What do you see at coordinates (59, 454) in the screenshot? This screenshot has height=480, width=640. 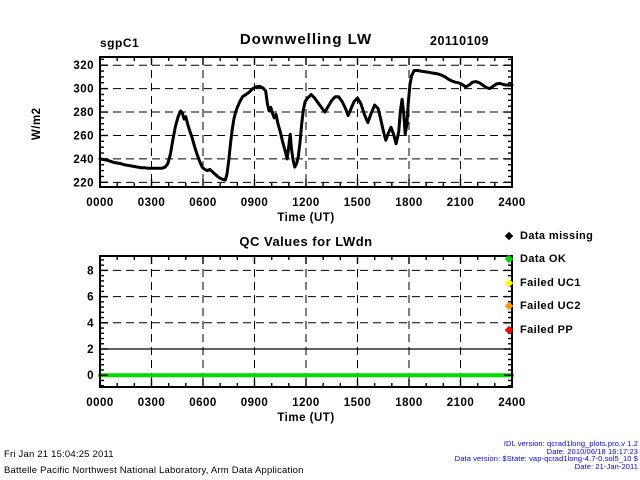 I see `creation-timestamp: Fri Jan 21 15:04:25 2011` at bounding box center [59, 454].